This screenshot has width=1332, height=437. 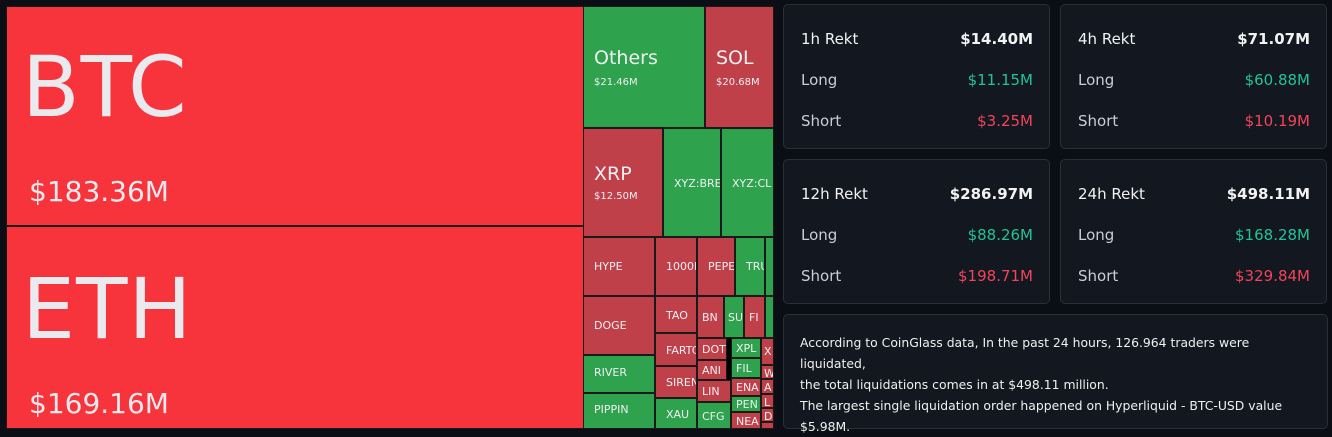 I want to click on tile-value: $183.36M, so click(x=99, y=191).